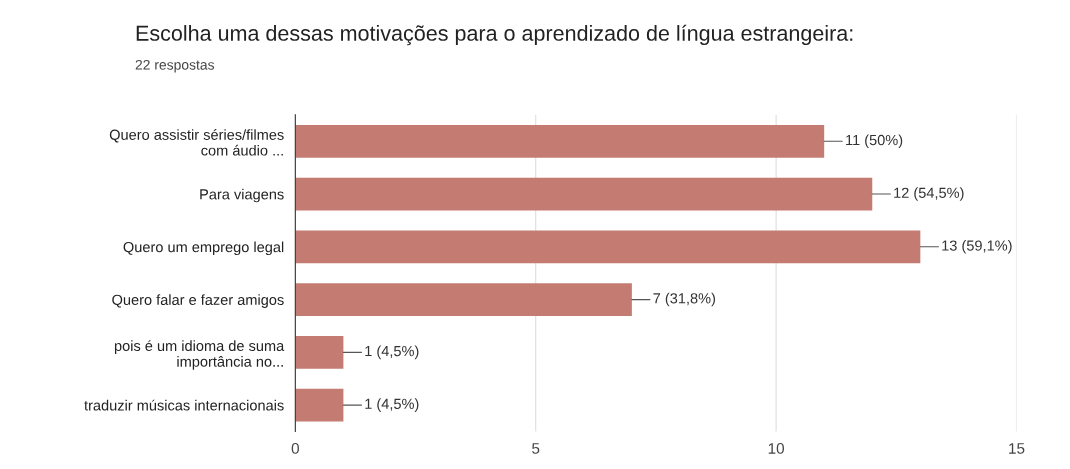 This screenshot has width=1070, height=469. Describe the element at coordinates (203, 248) in the screenshot. I see `y-tick-label: Quero um emprego legal` at that location.